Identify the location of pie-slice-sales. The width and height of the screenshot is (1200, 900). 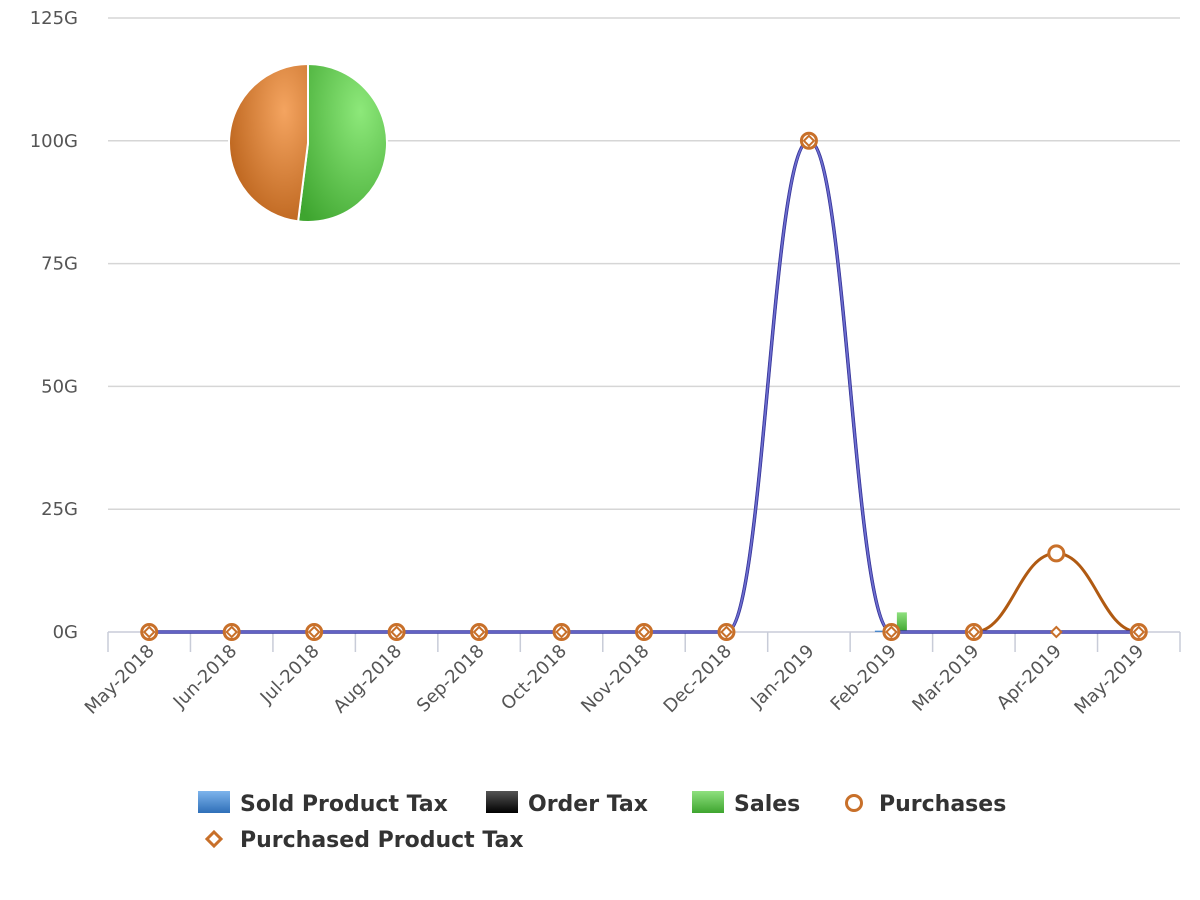
(342, 142).